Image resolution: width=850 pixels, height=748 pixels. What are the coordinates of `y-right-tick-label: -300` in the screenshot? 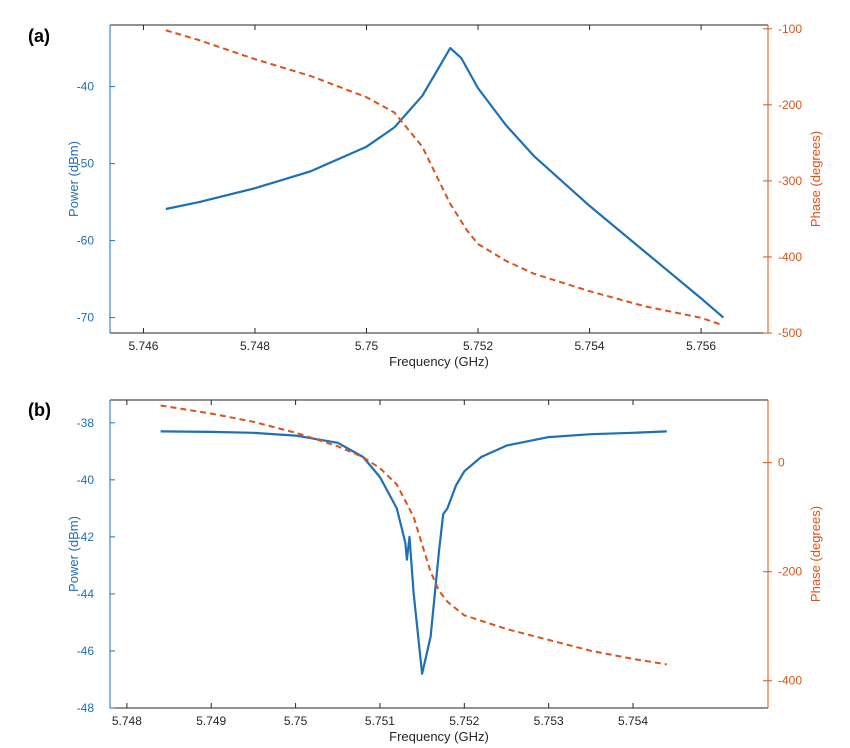 It's located at (790, 181).